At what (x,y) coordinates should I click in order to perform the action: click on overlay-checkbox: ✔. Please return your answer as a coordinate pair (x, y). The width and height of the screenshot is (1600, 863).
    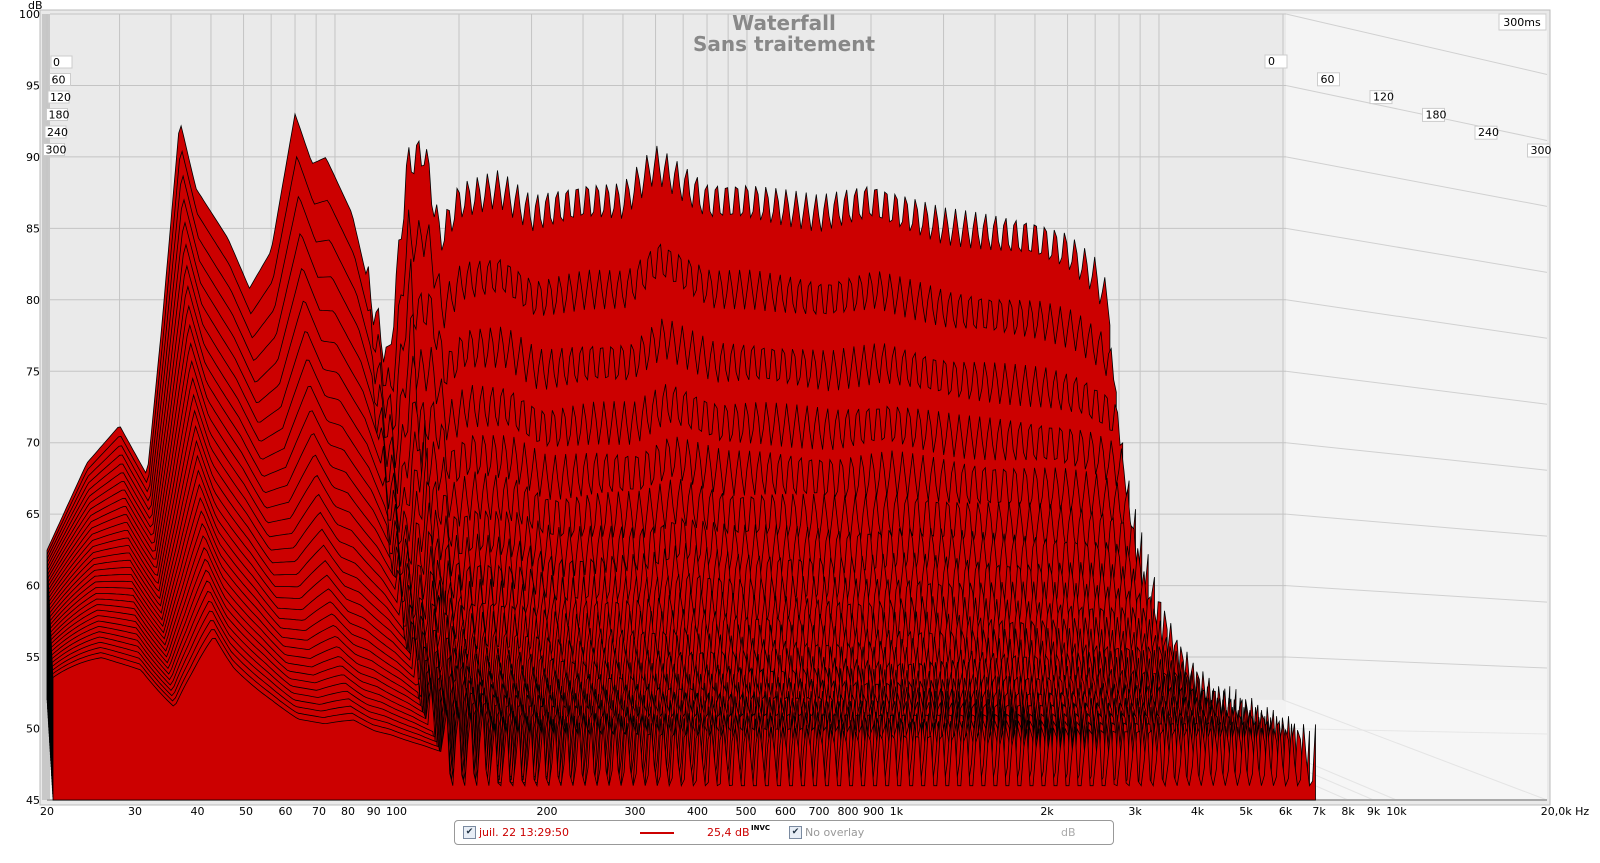
    Looking at the image, I should click on (795, 832).